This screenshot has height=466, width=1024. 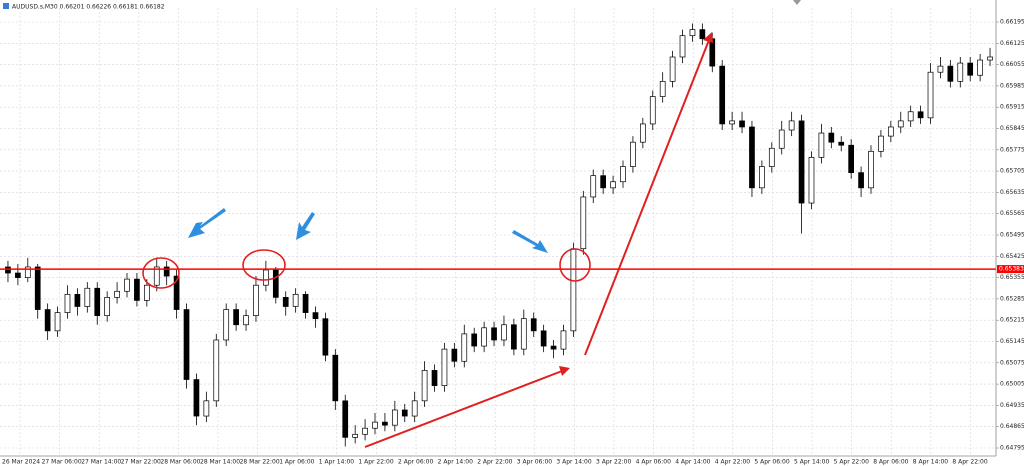 What do you see at coordinates (851, 462) in the screenshot?
I see `x-tick-label: 5 Apr 22:00` at bounding box center [851, 462].